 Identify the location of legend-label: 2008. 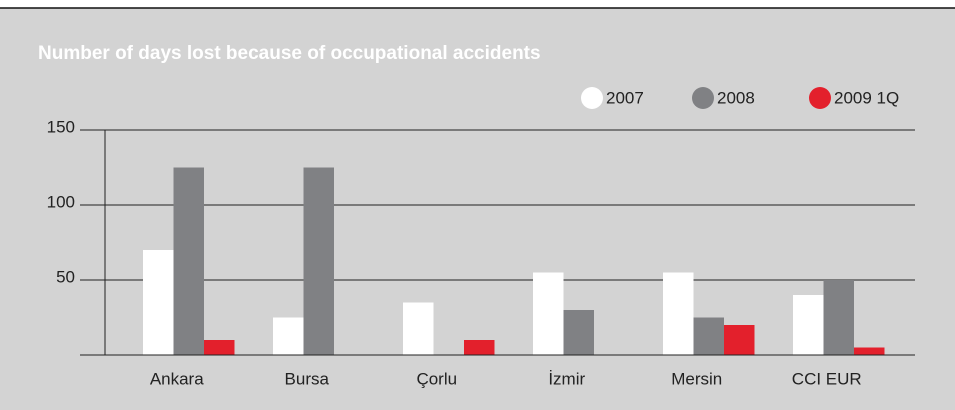
(736, 97).